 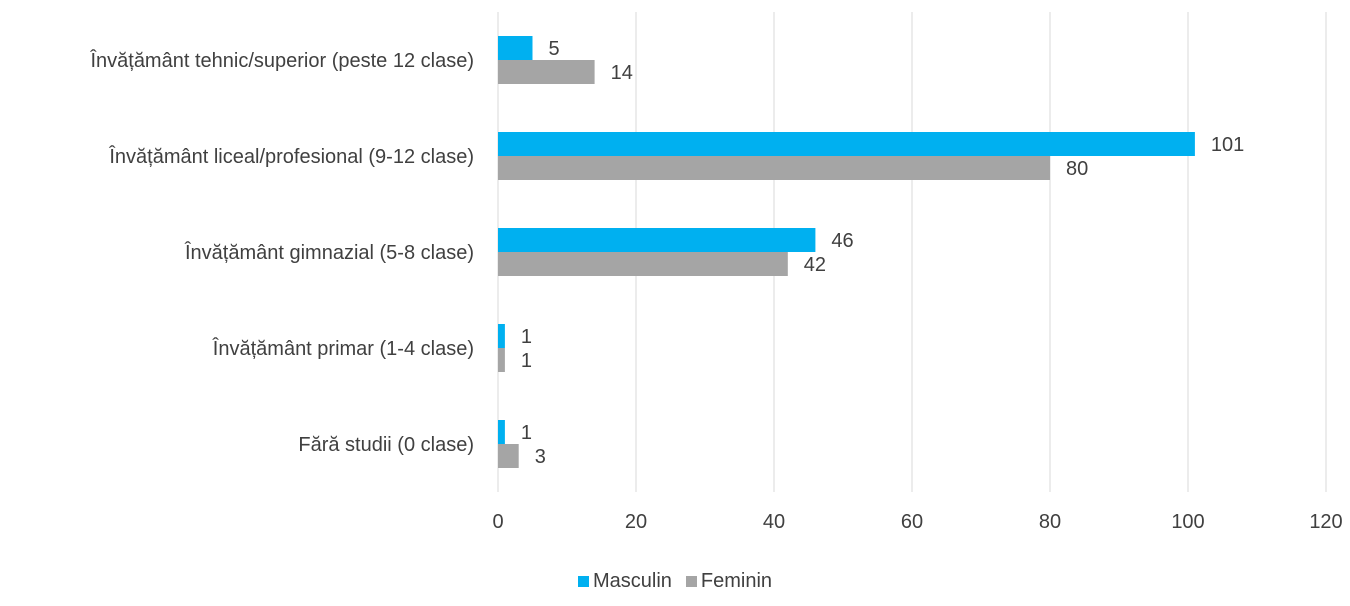 I want to click on data-label-masculin-2: 46, so click(x=842, y=241).